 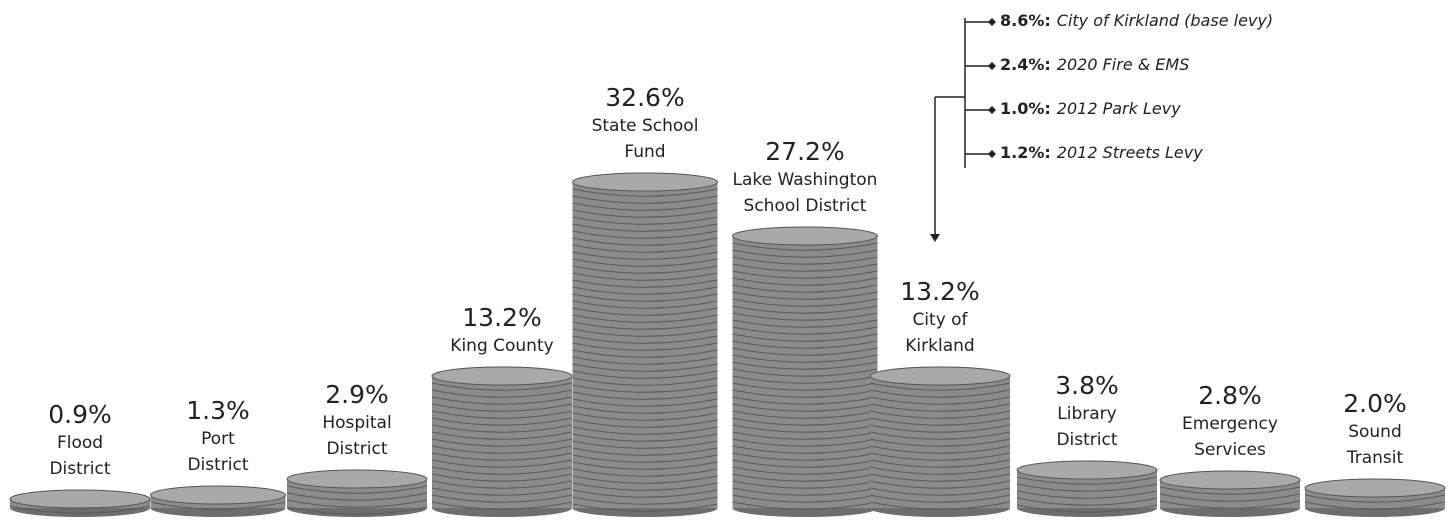 I want to click on category-label: 2.9% Hospital District, so click(x=357, y=421).